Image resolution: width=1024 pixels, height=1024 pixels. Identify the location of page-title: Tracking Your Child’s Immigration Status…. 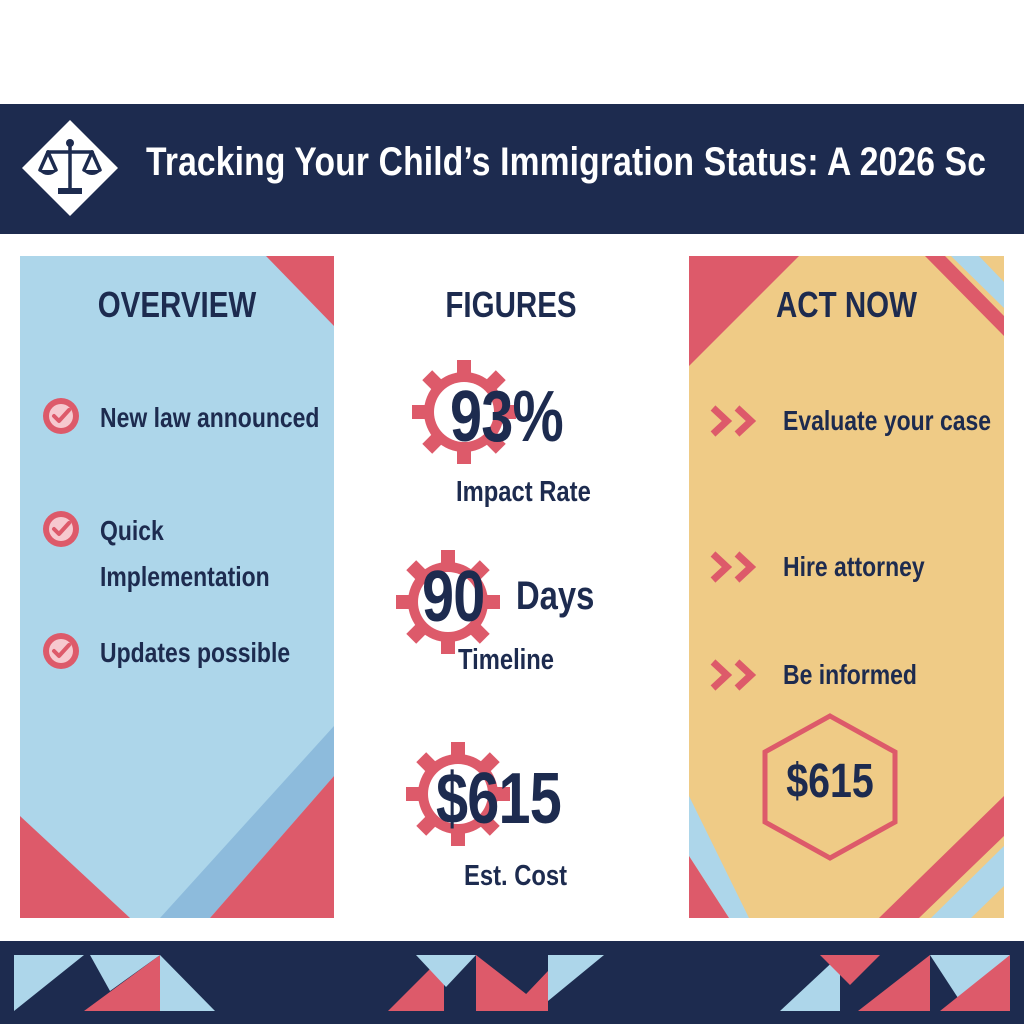
(566, 162).